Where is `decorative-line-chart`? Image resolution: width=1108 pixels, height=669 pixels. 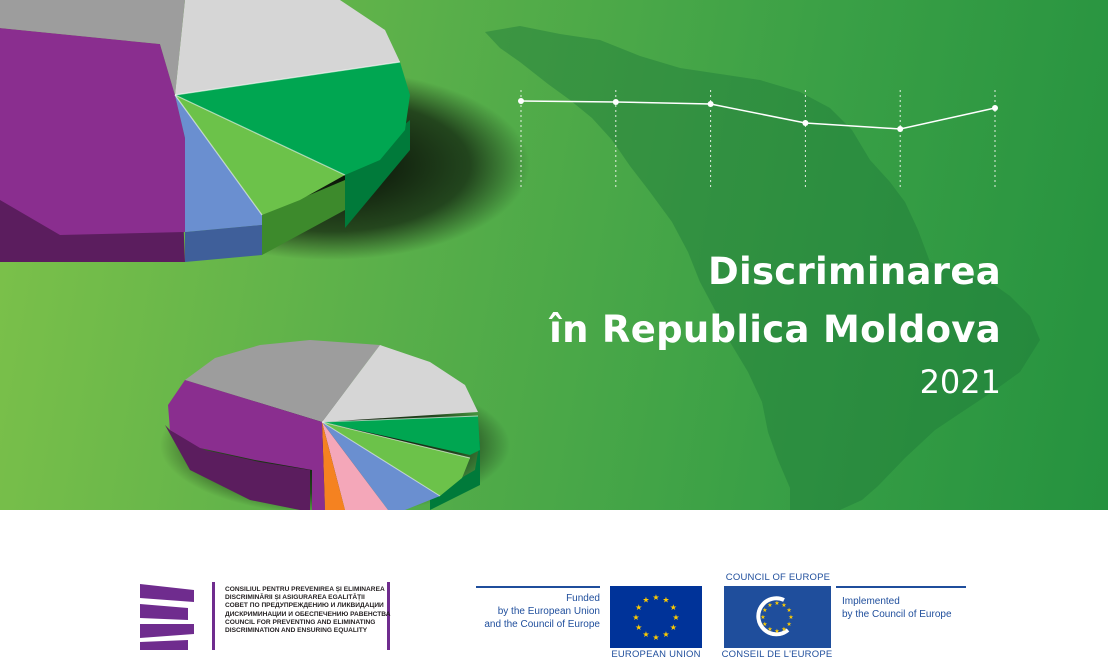 decorative-line-chart is located at coordinates (758, 140).